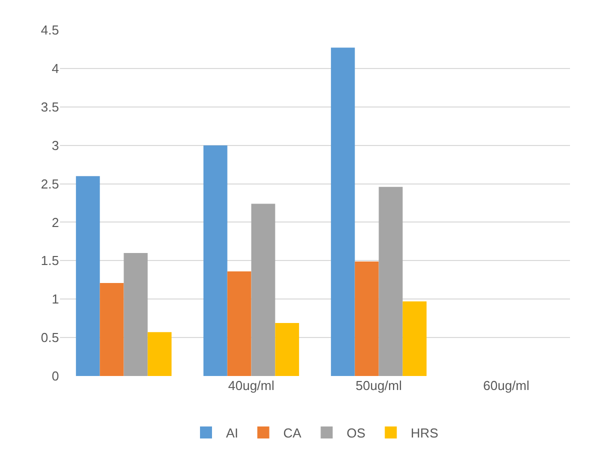 This screenshot has width=590, height=460. I want to click on y-tick-label: 3.5, so click(49, 106).